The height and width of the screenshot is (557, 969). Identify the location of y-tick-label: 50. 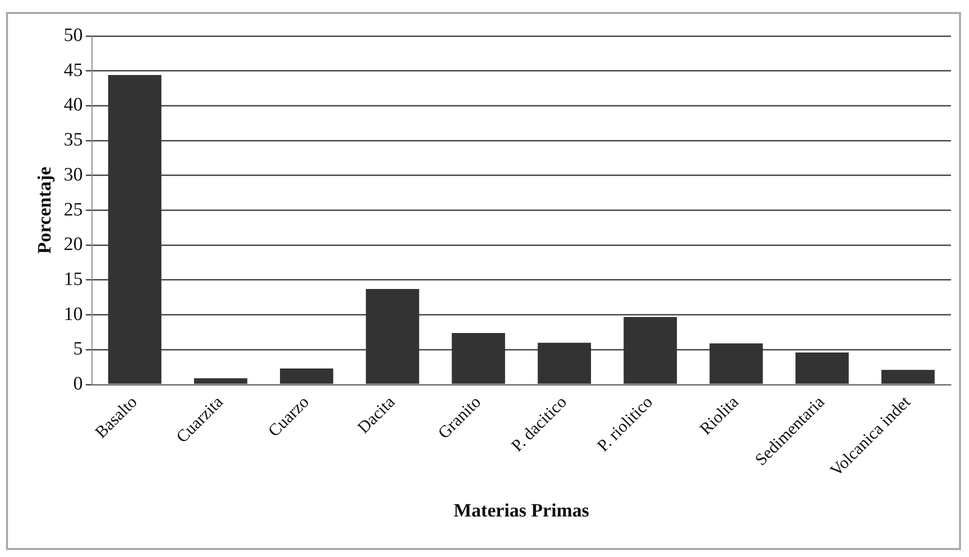
(73, 35).